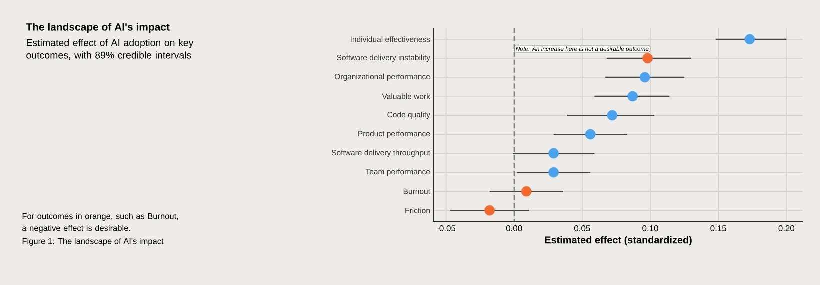  What do you see at coordinates (98, 28) in the screenshot?
I see `text: The landscape of AI's impact` at bounding box center [98, 28].